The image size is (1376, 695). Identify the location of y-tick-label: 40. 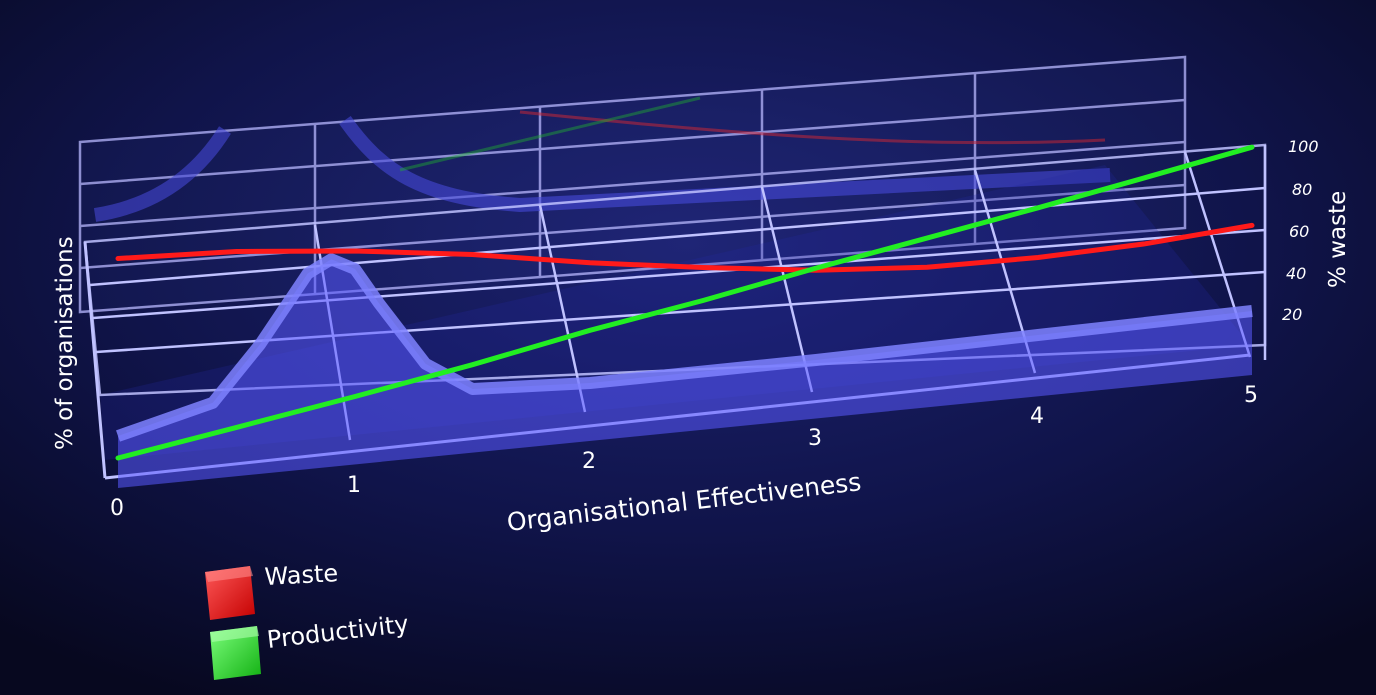
(1296, 273).